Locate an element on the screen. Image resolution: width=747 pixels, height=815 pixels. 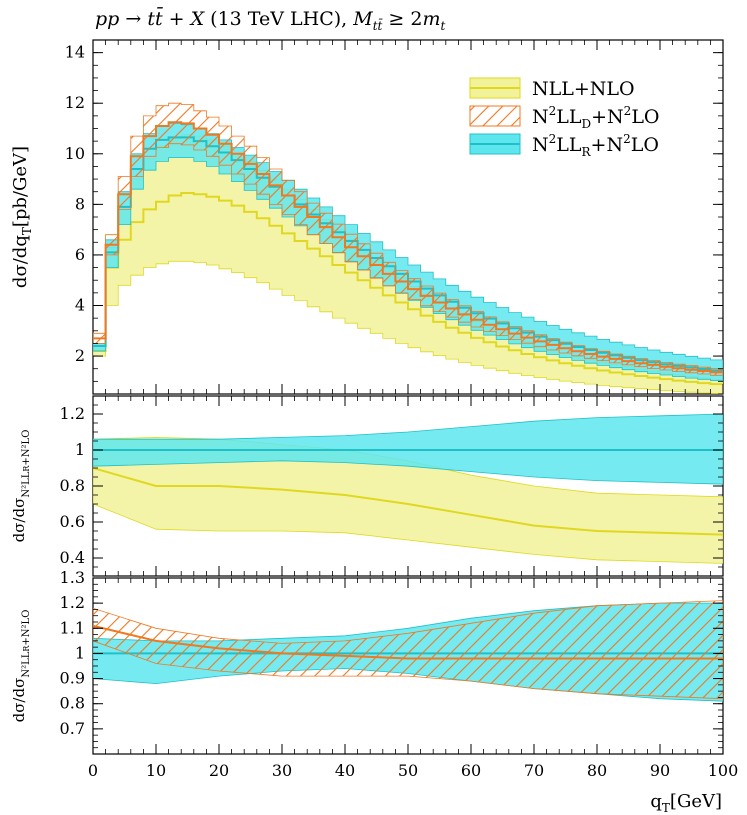
ytick-label: 12 is located at coordinates (75, 102).